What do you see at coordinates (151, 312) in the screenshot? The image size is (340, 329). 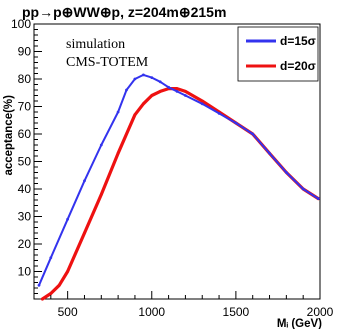 I see `x-tick-label: 1000` at bounding box center [151, 312].